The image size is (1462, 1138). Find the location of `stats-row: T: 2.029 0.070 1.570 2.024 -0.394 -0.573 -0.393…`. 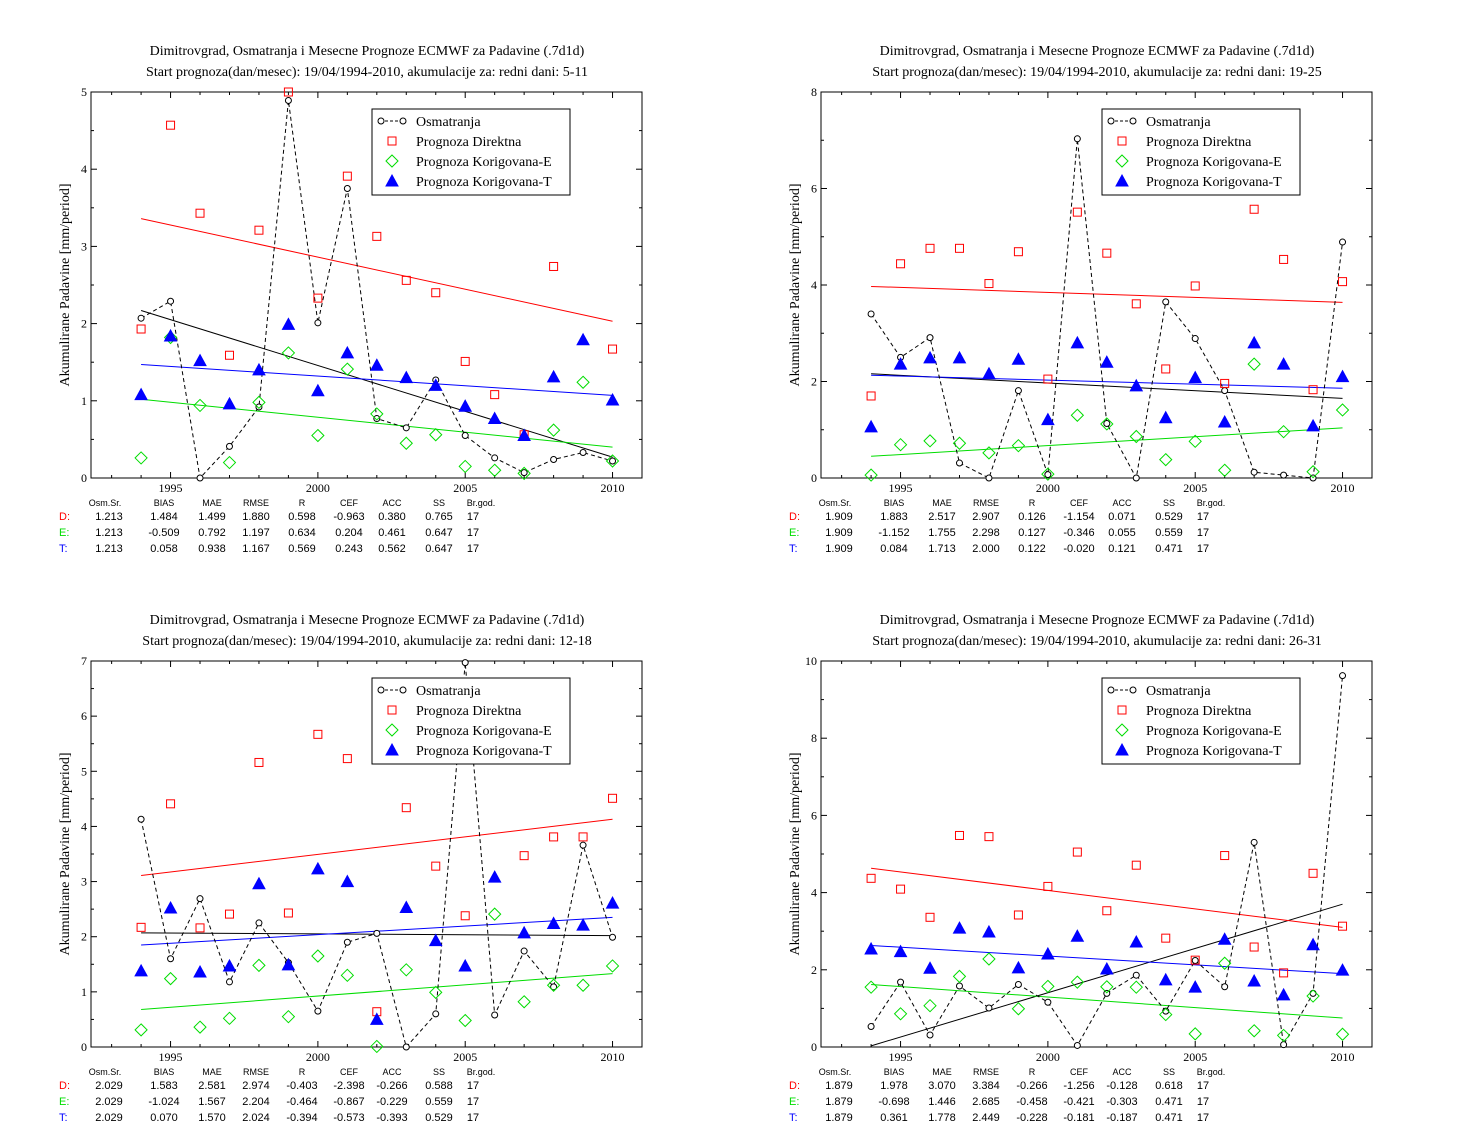

stats-row: T: 2.029 0.070 1.570 2.024 -0.394 -0.573 -0.393… is located at coordinates (269, 1118).